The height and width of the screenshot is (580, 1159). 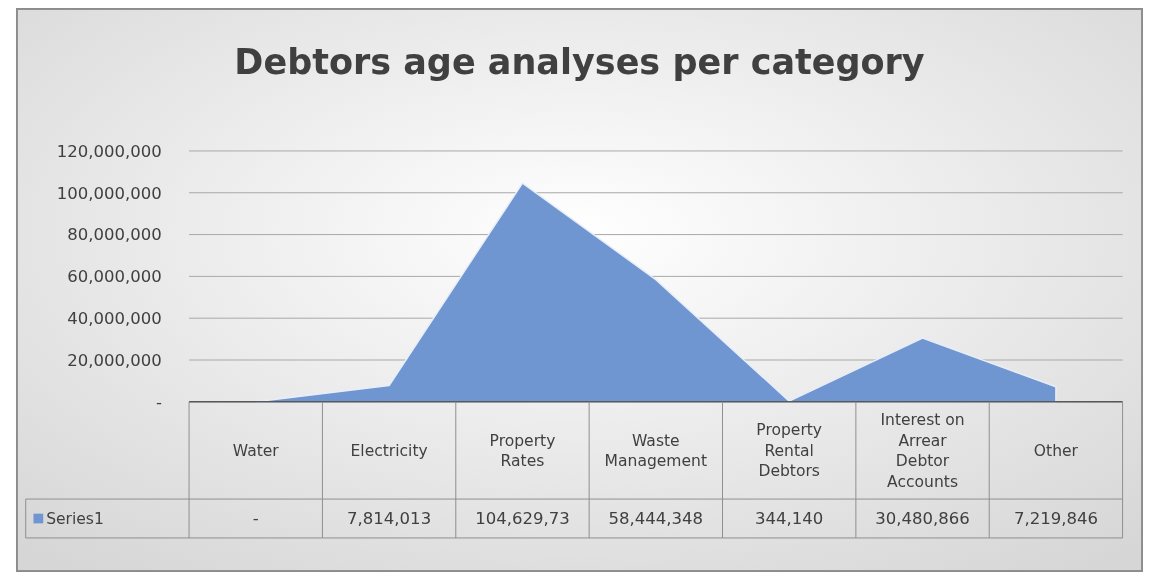 I want to click on data-label: 7,219,846, so click(x=1055, y=519).